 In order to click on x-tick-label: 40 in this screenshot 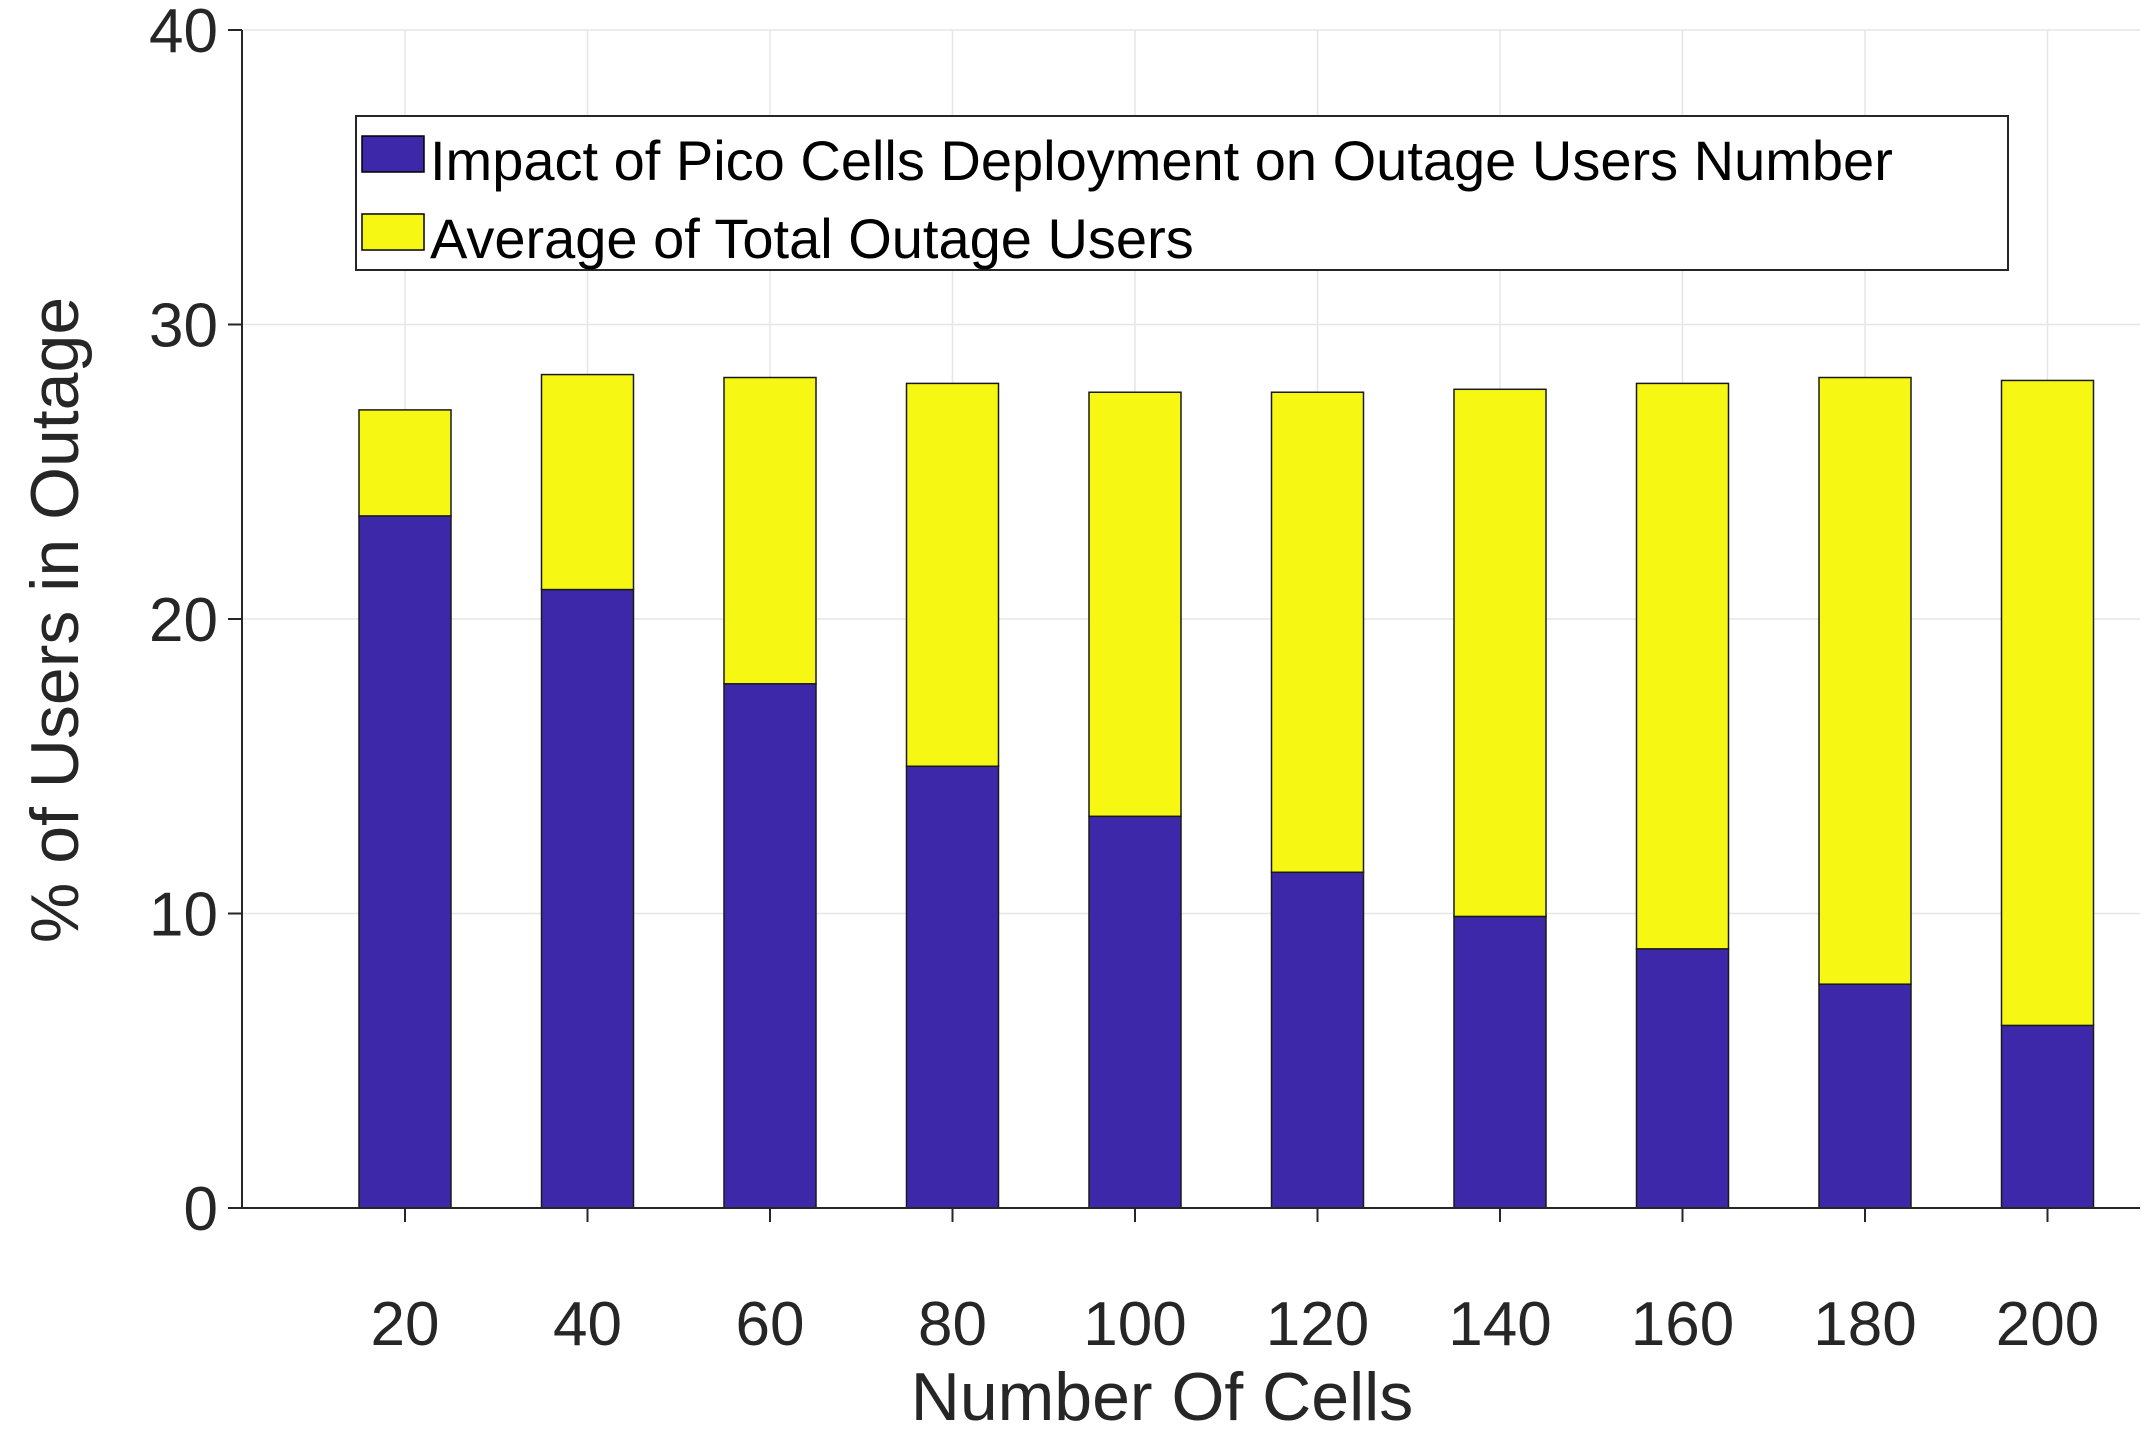, I will do `click(587, 1324)`.